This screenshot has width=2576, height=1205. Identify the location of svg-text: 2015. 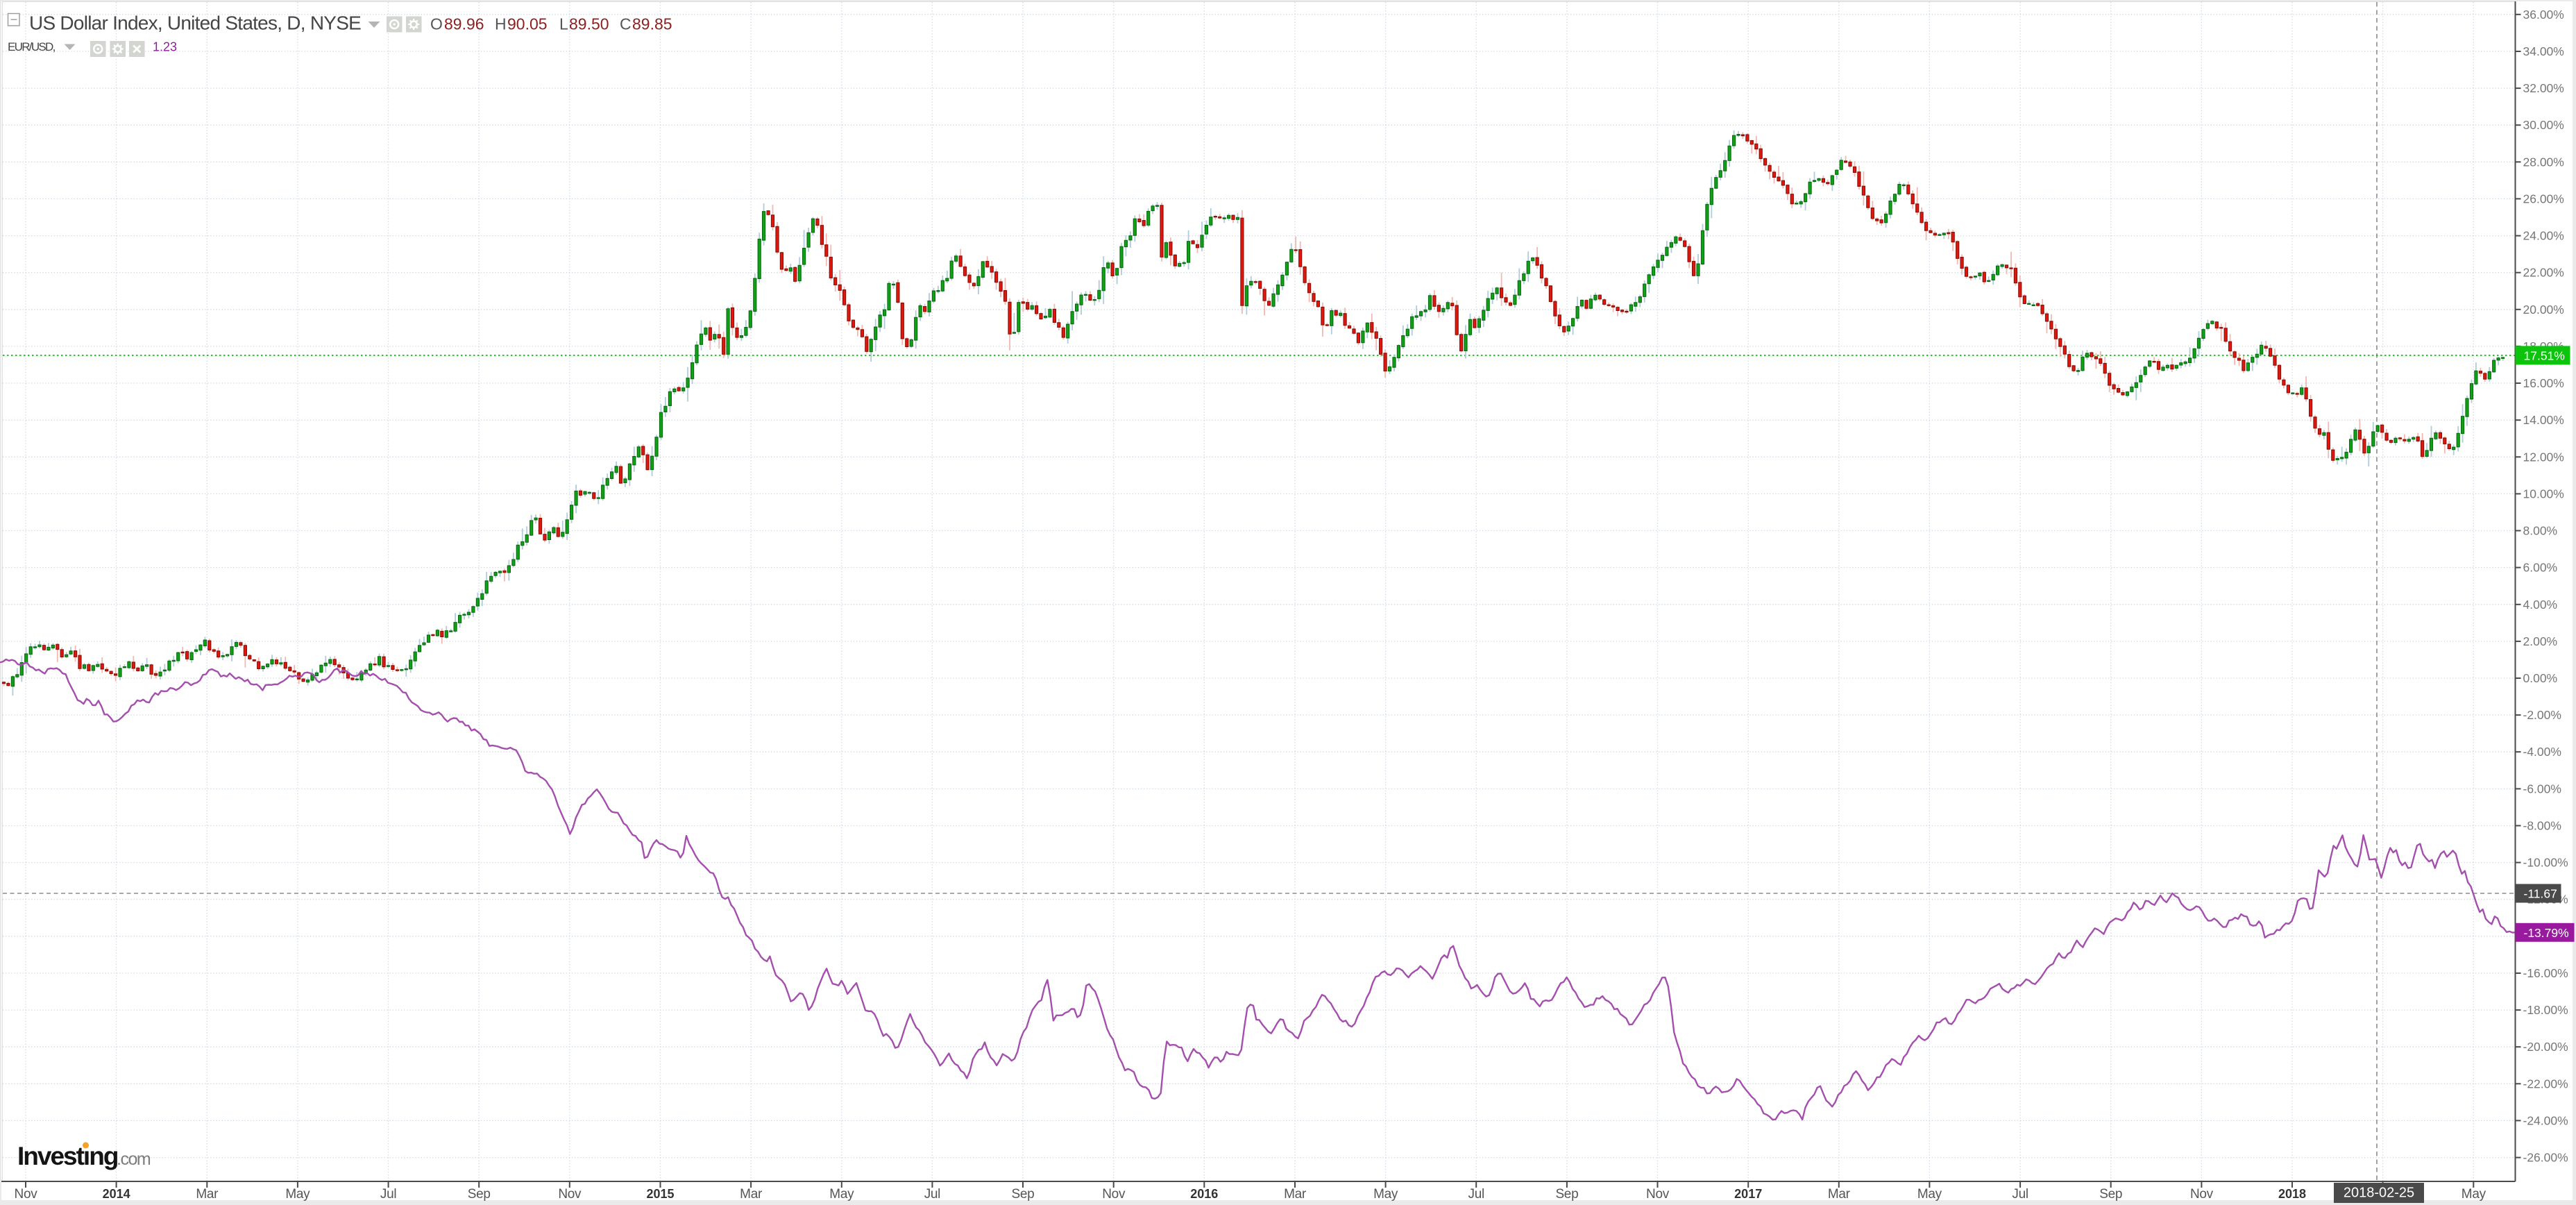
(660, 1194).